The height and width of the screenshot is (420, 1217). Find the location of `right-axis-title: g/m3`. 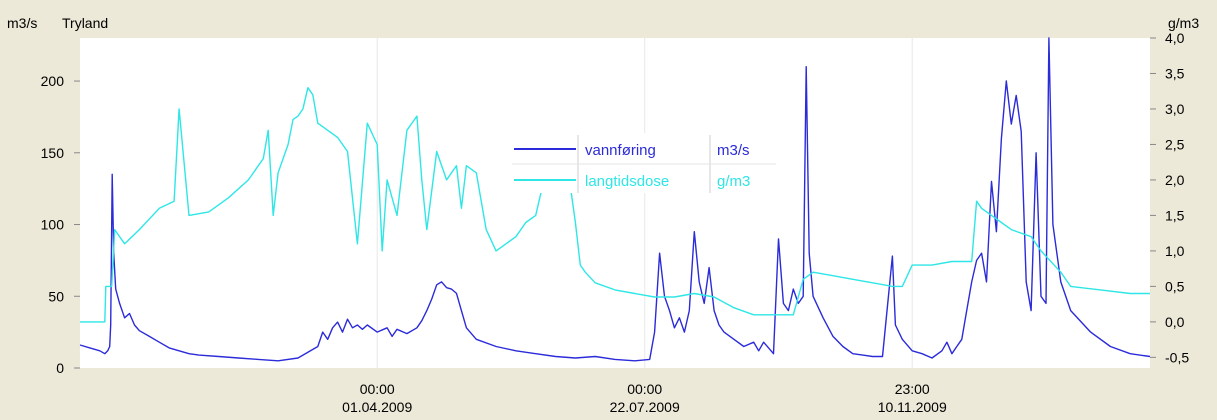

right-axis-title: g/m3 is located at coordinates (1183, 23).